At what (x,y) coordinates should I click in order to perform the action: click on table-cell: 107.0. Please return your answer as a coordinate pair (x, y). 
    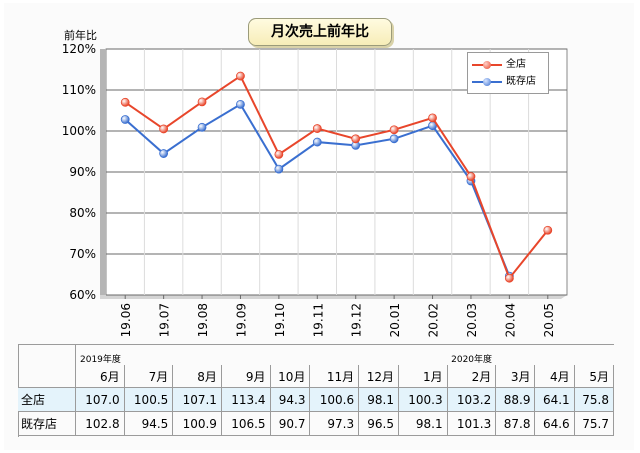
    Looking at the image, I should click on (100, 399).